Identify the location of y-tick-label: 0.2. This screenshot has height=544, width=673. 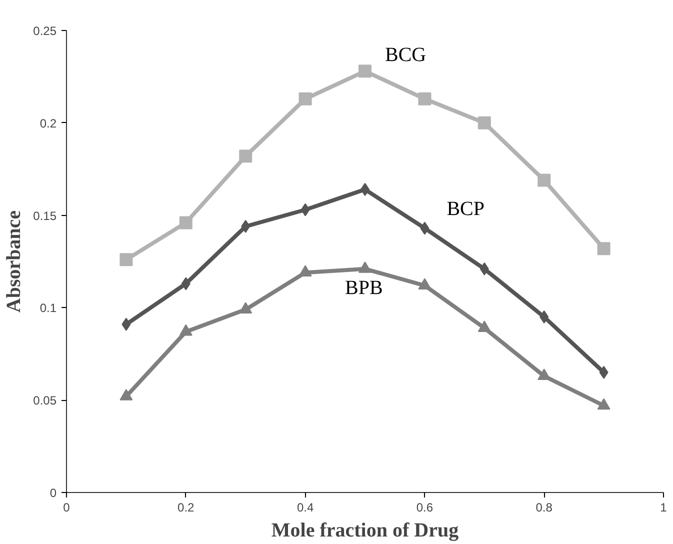
(48, 123).